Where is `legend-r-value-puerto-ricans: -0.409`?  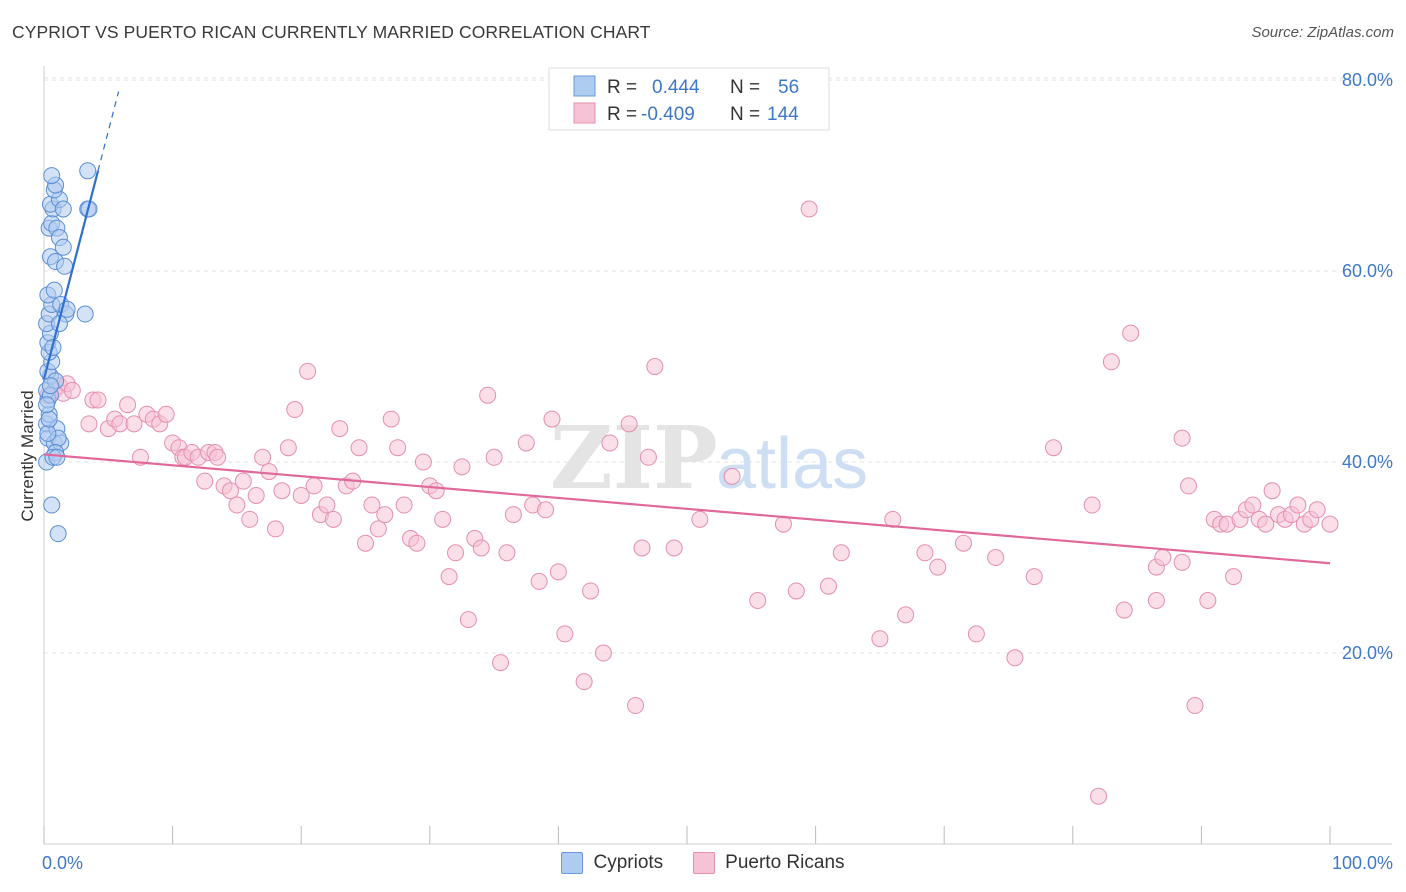
legend-r-value-puerto-ricans: -0.409 is located at coordinates (668, 114).